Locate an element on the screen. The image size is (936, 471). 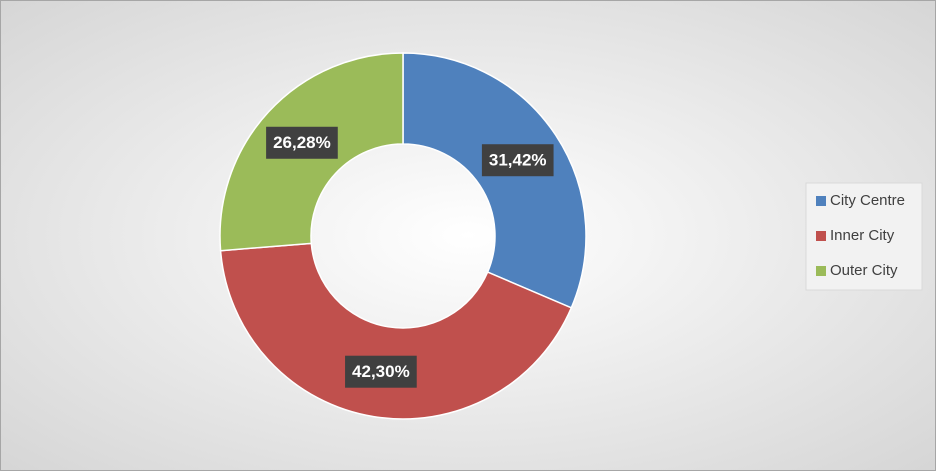
value-label: 31,42% is located at coordinates (518, 160).